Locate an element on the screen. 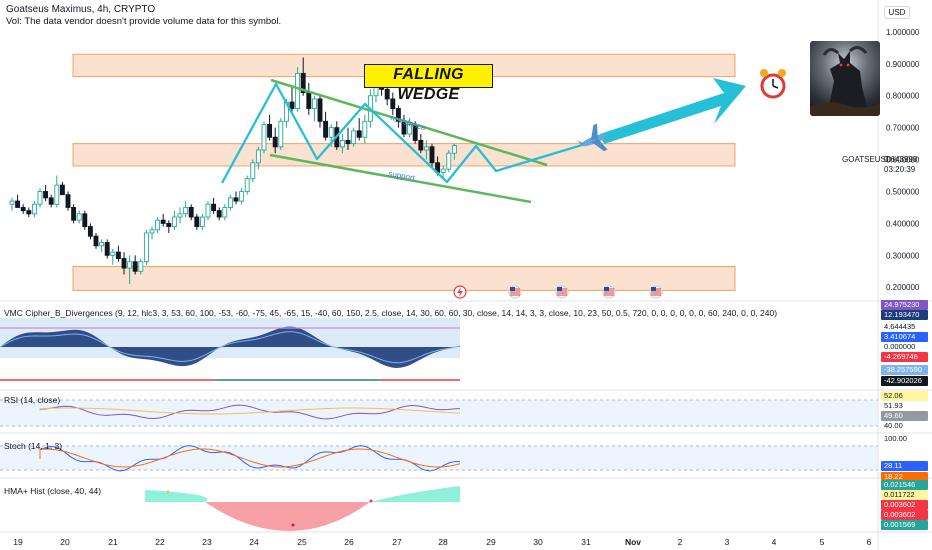 Image resolution: width=932 pixels, height=550 pixels. last-price-tag: 0.643990 03:20:39 is located at coordinates (900, 165).